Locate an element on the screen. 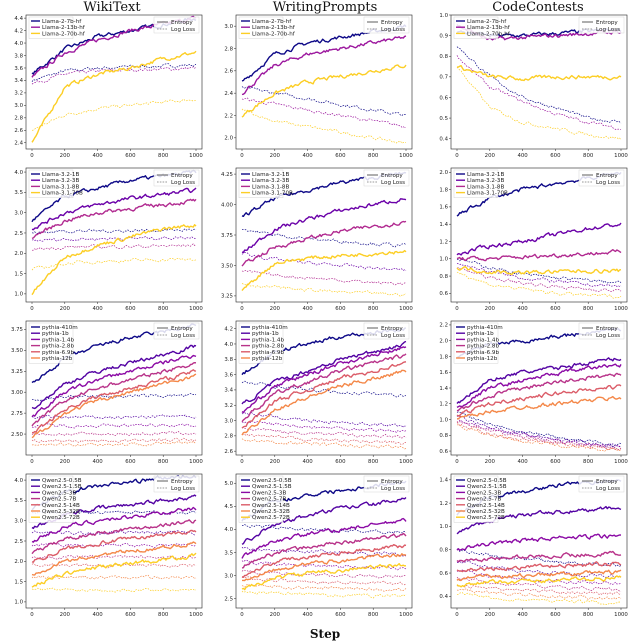 The image size is (640, 641). y-tick-label: 3.6 is located at coordinates (18, 69).